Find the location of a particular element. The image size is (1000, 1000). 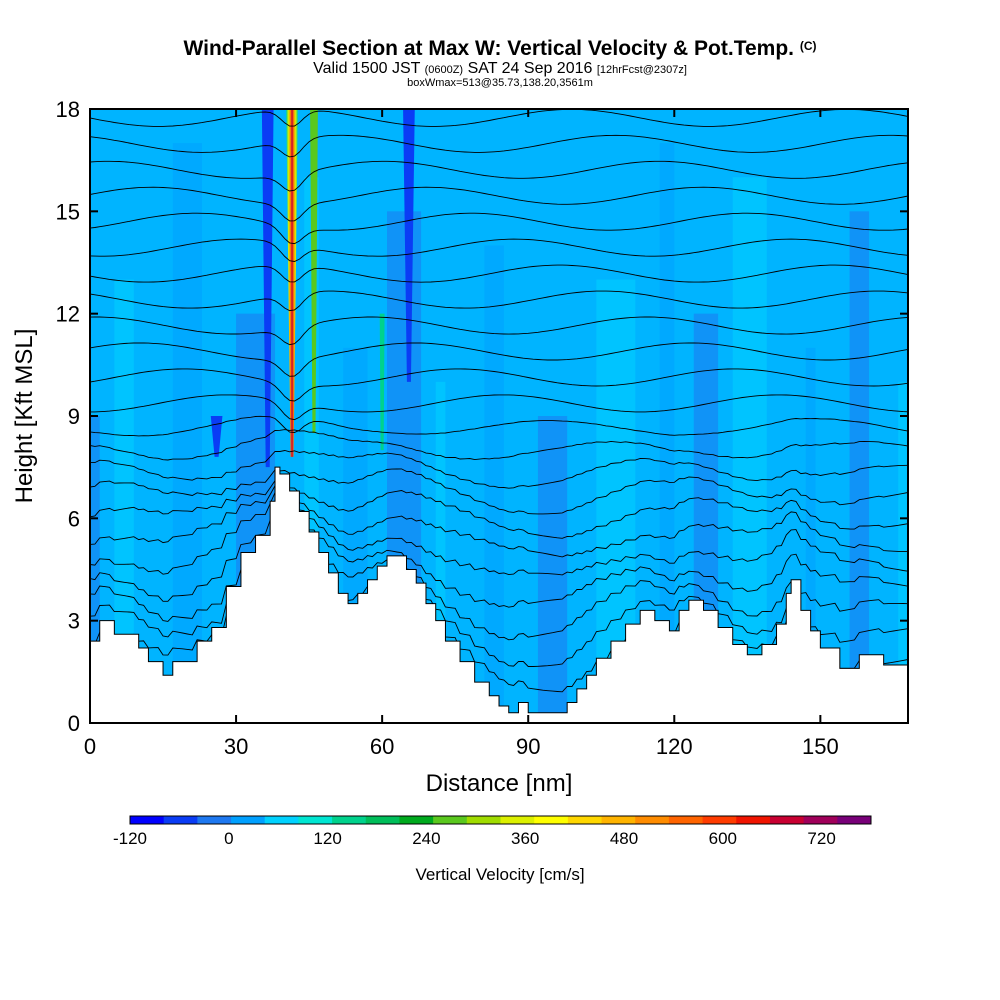

x-tick-label: 30 is located at coordinates (236, 746).